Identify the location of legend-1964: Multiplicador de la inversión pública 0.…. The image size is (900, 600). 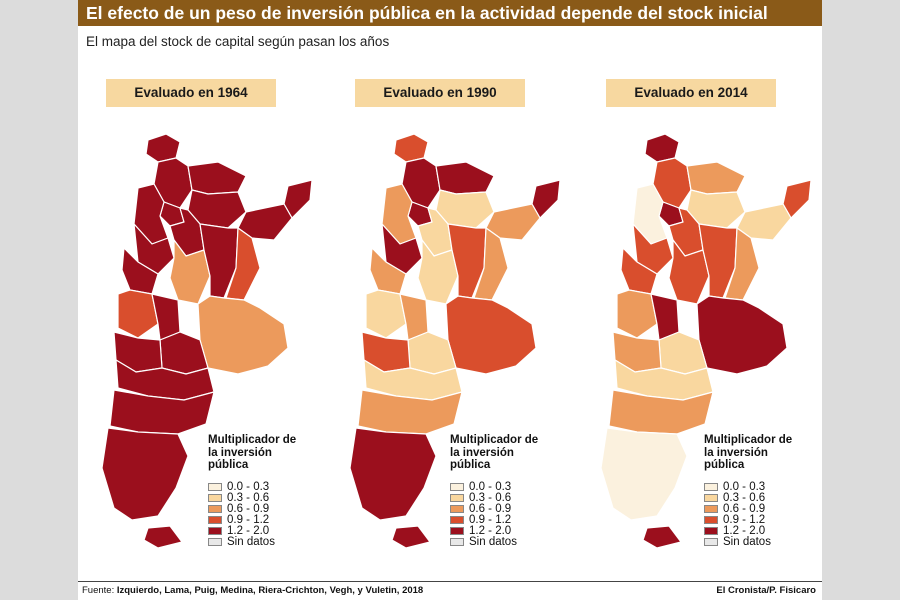
(258, 491).